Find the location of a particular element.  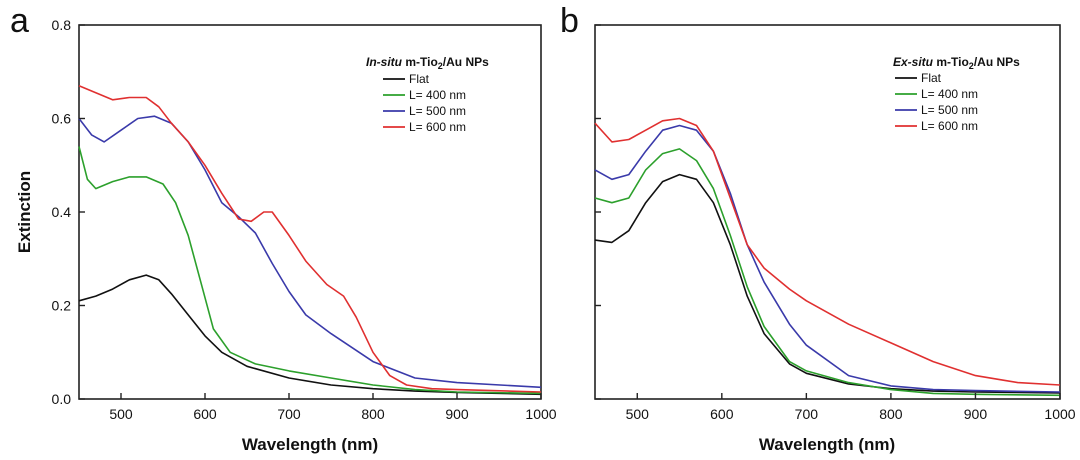

panel-a-xtick-label-1: 600 is located at coordinates (205, 414).